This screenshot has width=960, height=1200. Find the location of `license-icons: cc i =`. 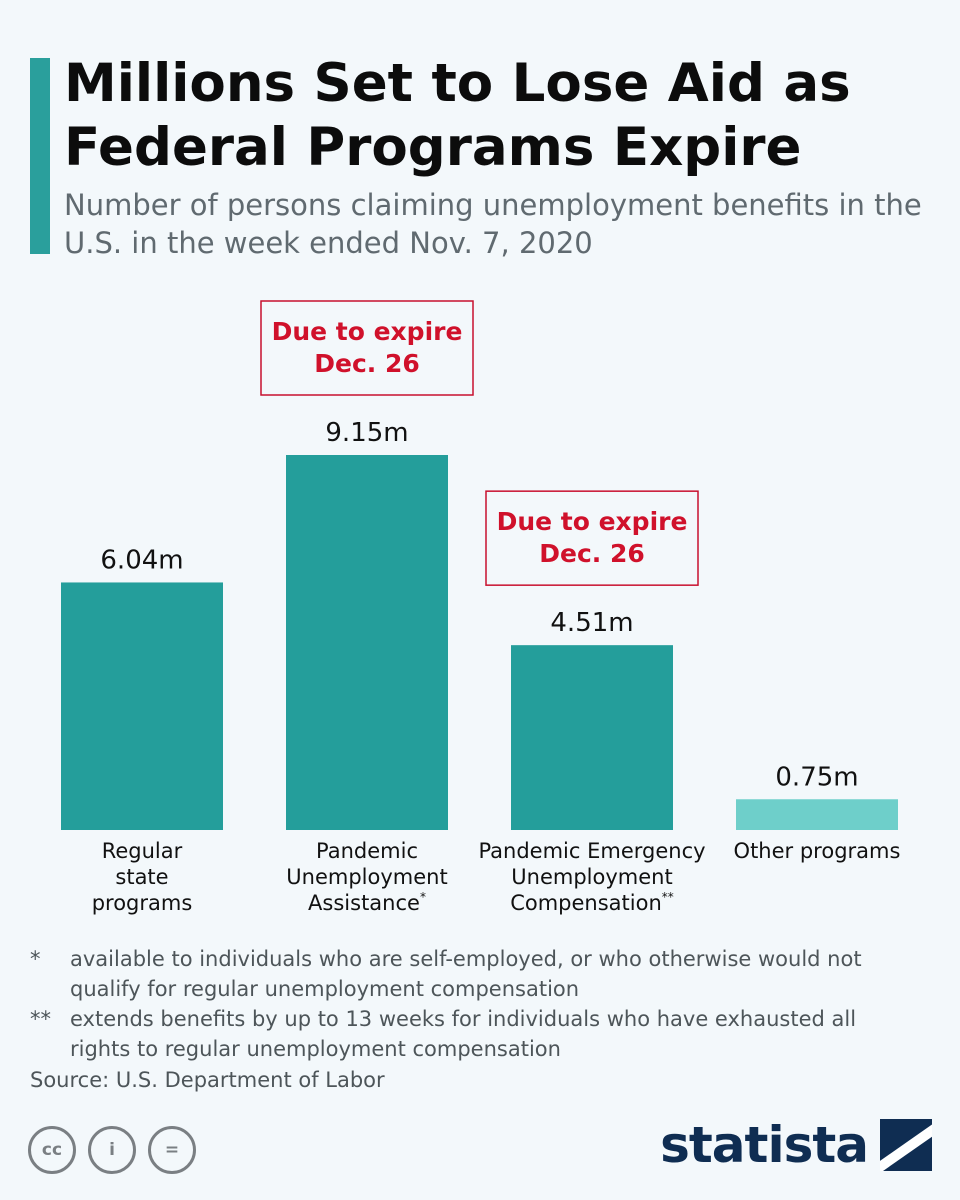

license-icons: cc i = is located at coordinates (112, 1150).